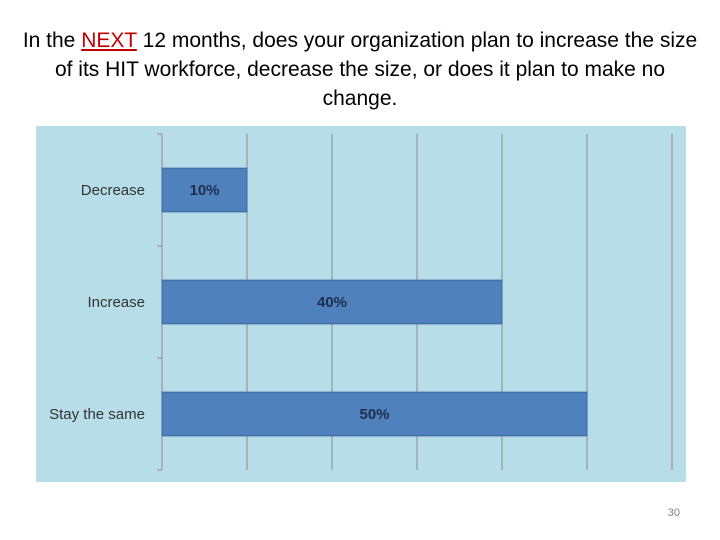 This screenshot has width=720, height=540. I want to click on page-number: 30, so click(673, 513).